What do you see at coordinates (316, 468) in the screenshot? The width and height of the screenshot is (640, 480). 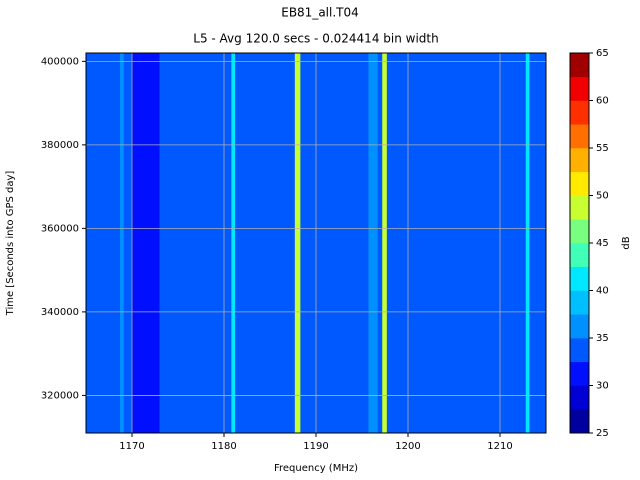 I see `x-axis-label: Frequency (MHz)` at bounding box center [316, 468].